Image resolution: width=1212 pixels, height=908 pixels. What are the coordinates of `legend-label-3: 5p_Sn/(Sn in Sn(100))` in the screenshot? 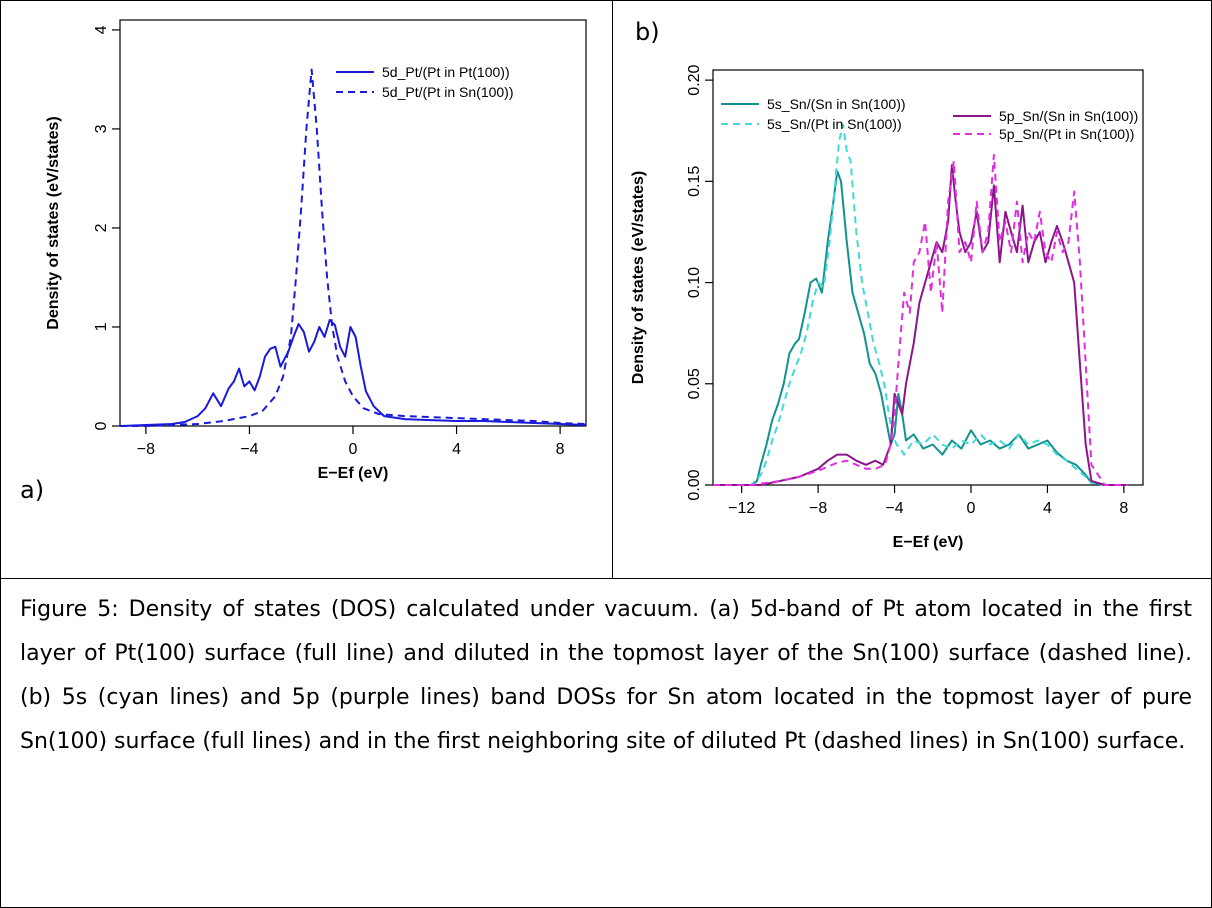 It's located at (1068, 116).